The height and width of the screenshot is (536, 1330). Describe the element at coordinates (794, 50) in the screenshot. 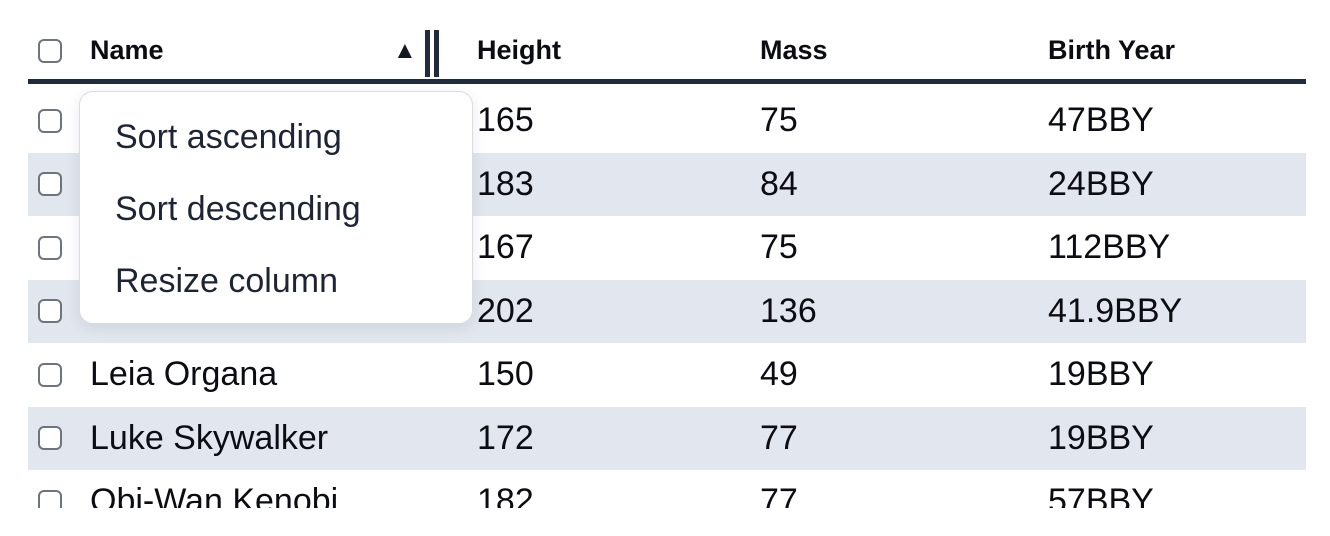

I see `column-label-mass: Mass` at that location.